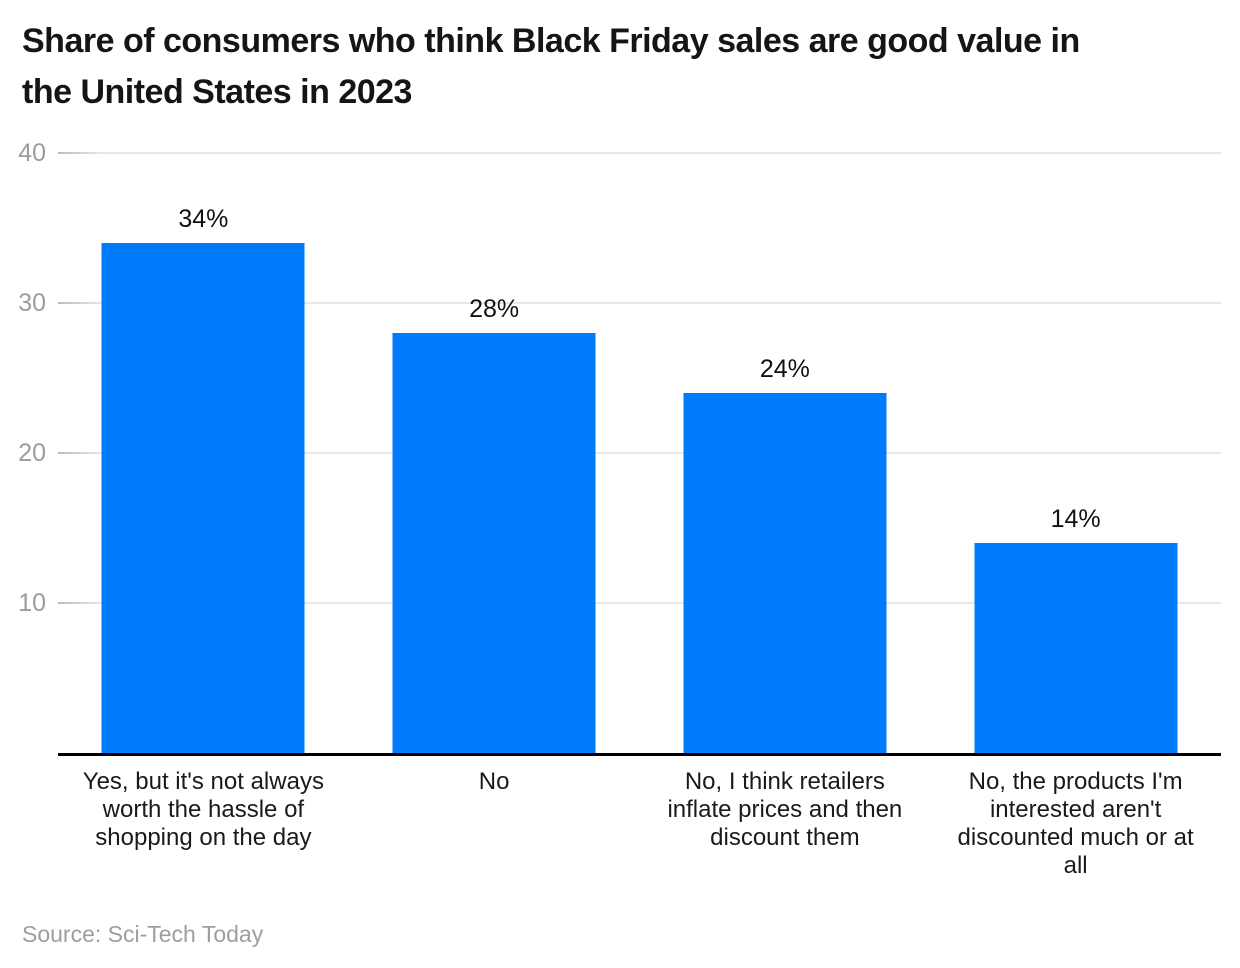 This screenshot has height=968, width=1240. Describe the element at coordinates (32, 603) in the screenshot. I see `y-tick-label-10: 10` at that location.